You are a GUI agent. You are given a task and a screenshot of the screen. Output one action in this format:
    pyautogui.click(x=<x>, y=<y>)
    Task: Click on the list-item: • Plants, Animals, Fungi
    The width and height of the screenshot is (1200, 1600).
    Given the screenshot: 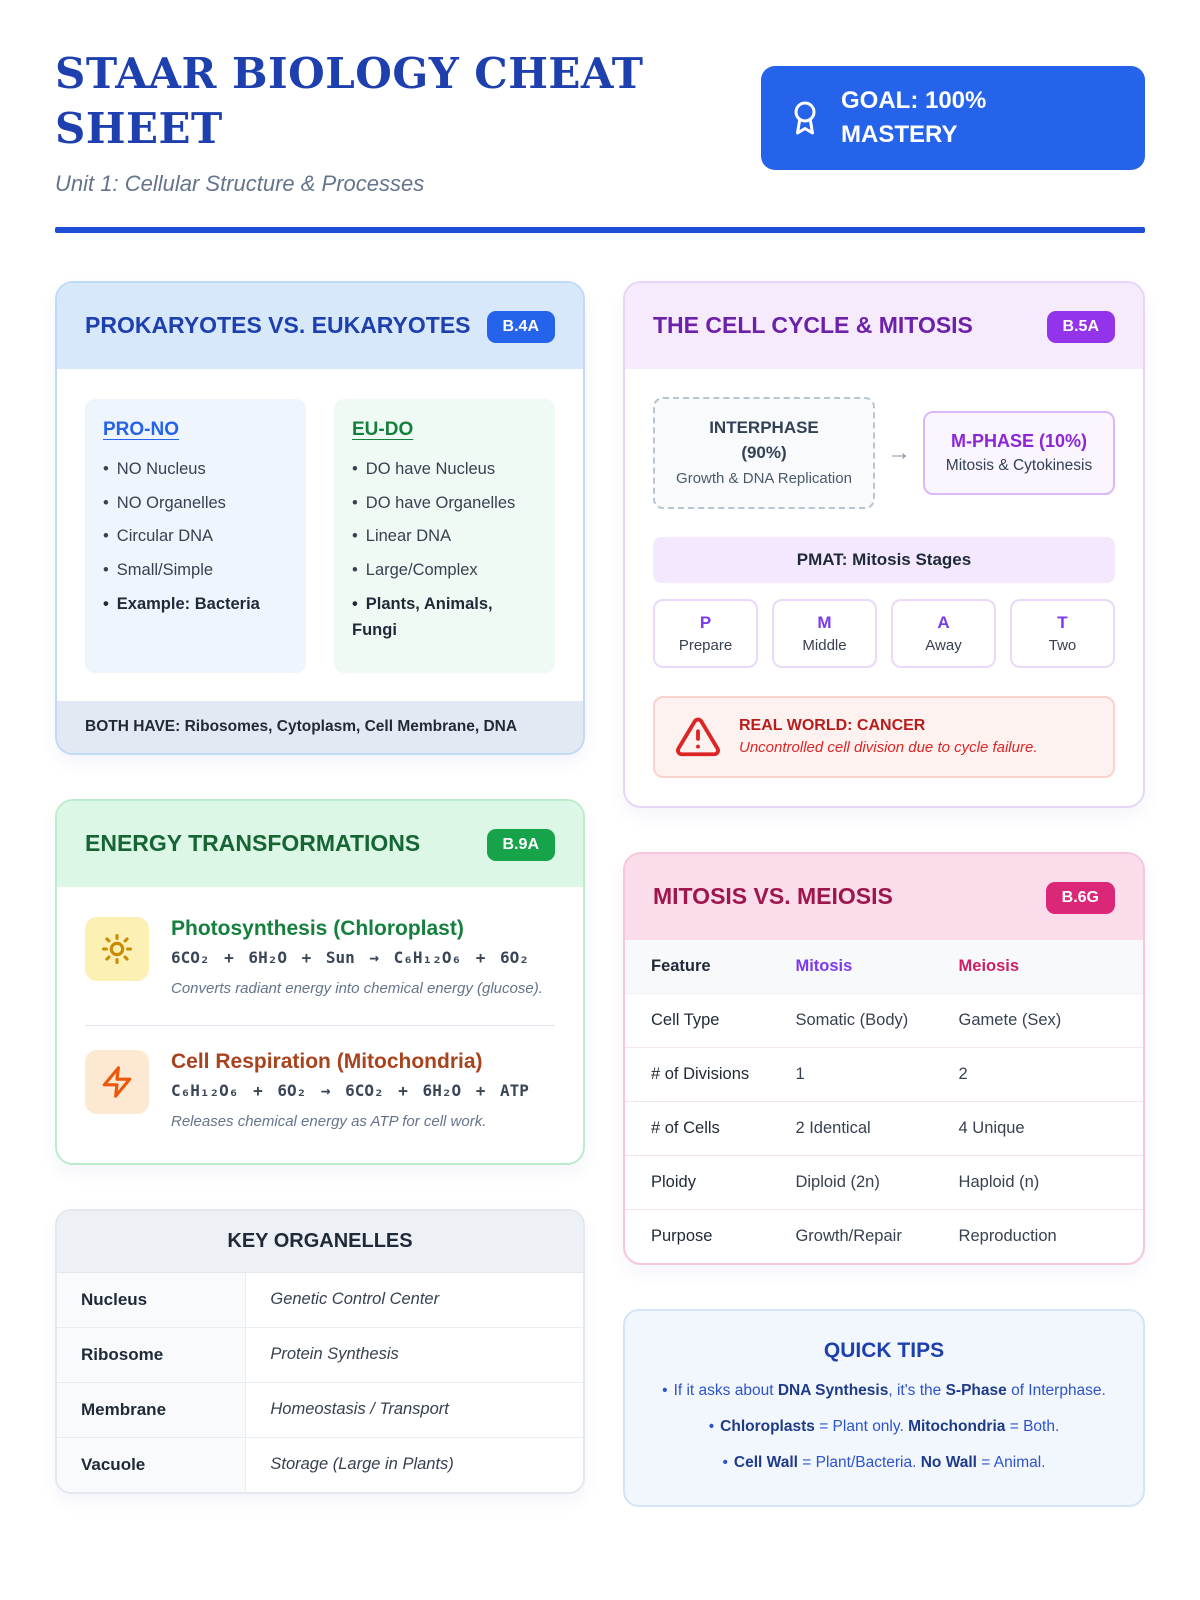 What is the action you would take?
    pyautogui.click(x=444, y=617)
    